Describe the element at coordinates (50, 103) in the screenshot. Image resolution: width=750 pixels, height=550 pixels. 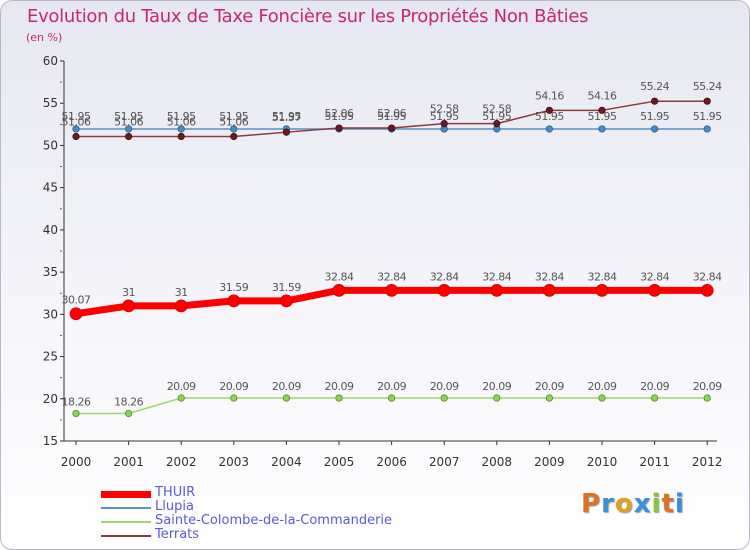
I see `y-tick-label: 55` at that location.